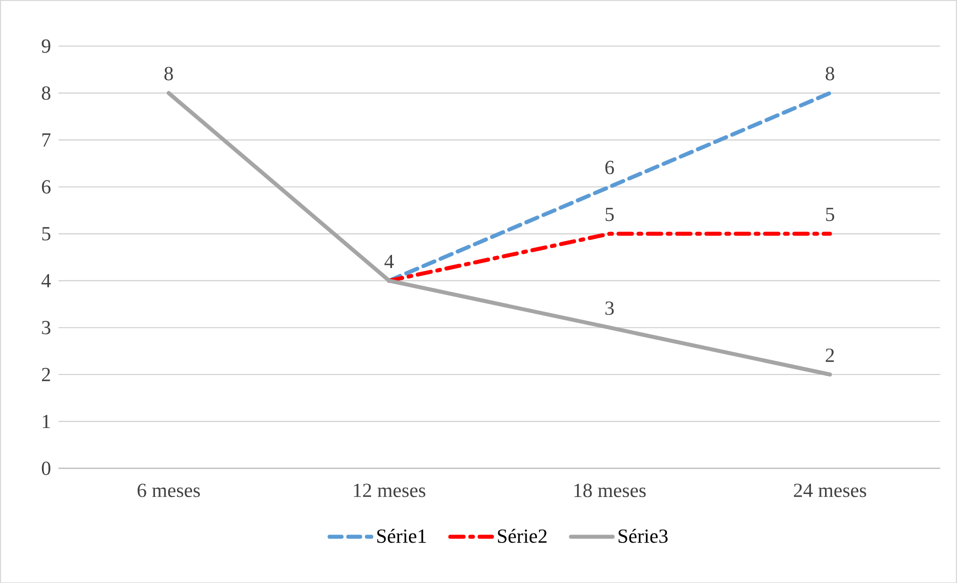 The height and width of the screenshot is (583, 957). Describe the element at coordinates (46, 327) in the screenshot. I see `y-tick-label: 3` at that location.